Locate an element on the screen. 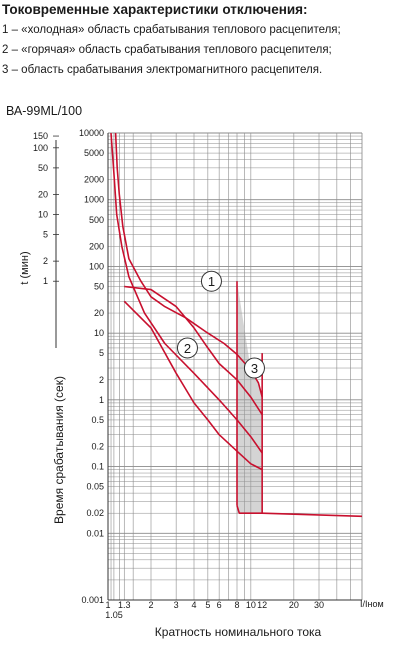 The height and width of the screenshot is (649, 415). y-tick-label-seconds: 50 is located at coordinates (99, 287).